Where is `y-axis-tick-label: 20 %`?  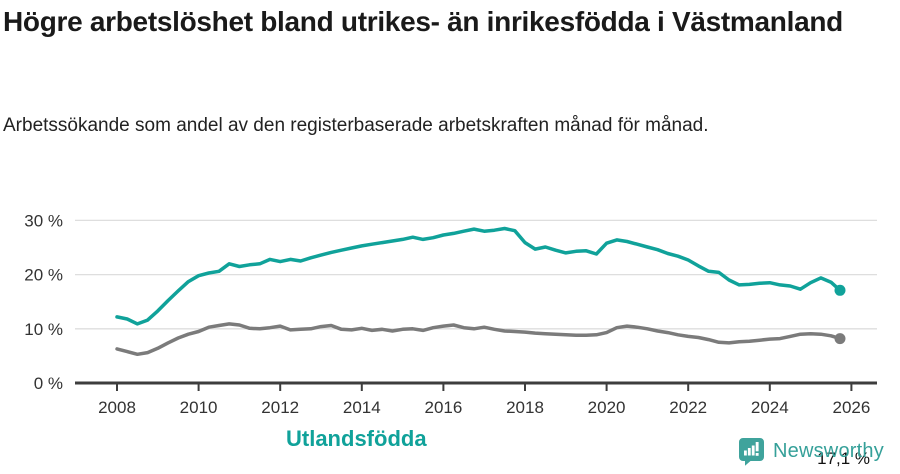 y-axis-tick-label: 20 % is located at coordinates (43, 275).